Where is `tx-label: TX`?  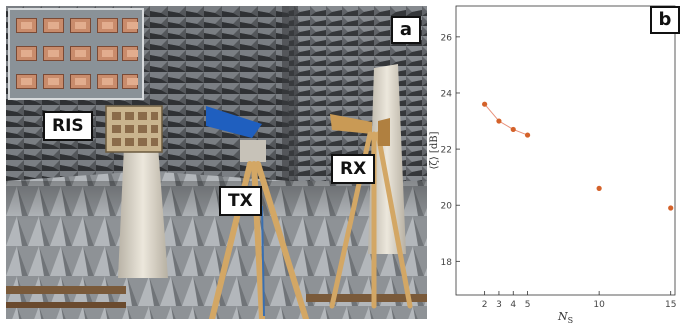 tx-label: TX is located at coordinates (240, 201).